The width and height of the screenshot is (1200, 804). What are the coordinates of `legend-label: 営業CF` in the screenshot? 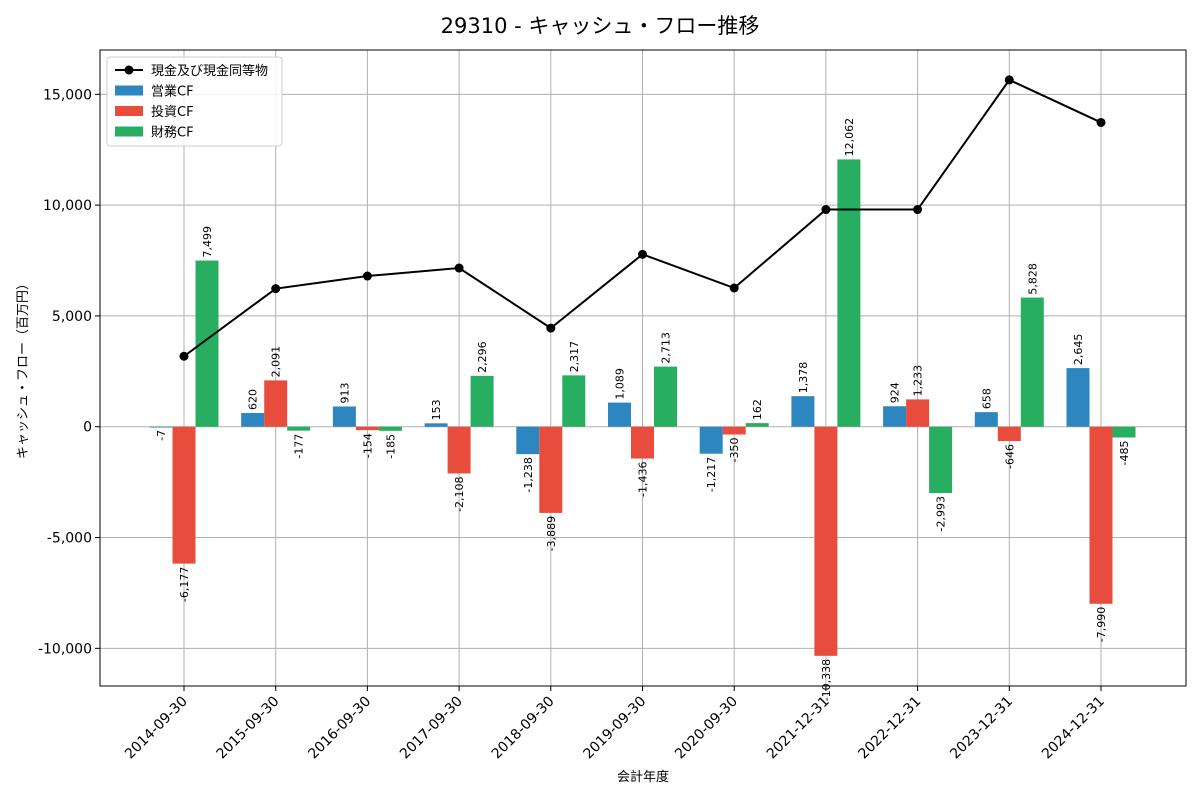 It's located at (172, 92).